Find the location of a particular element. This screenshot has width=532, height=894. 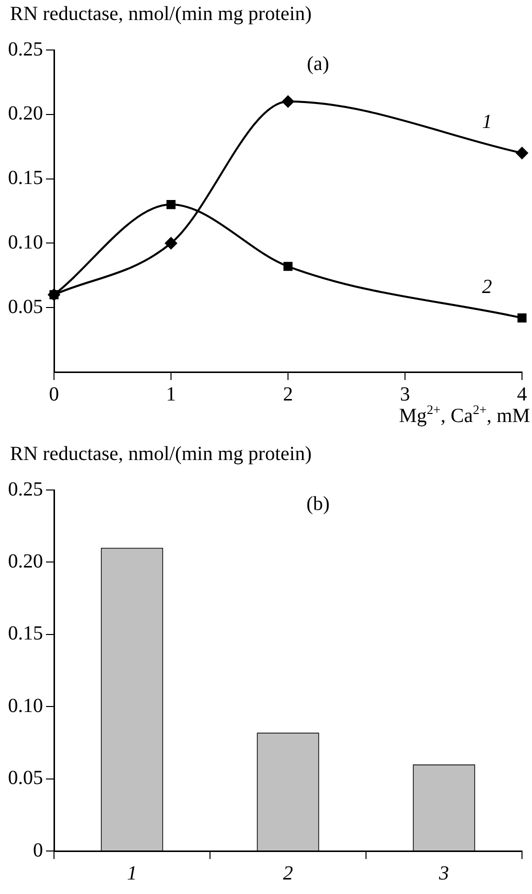

chart-title: (a) is located at coordinates (318, 64).